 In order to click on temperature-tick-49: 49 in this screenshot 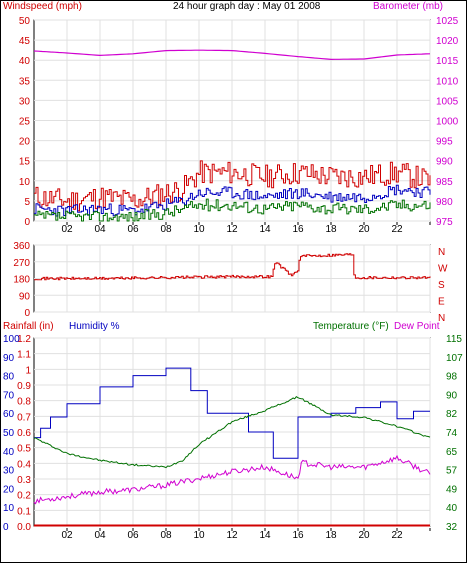, I will do `click(452, 489)`.